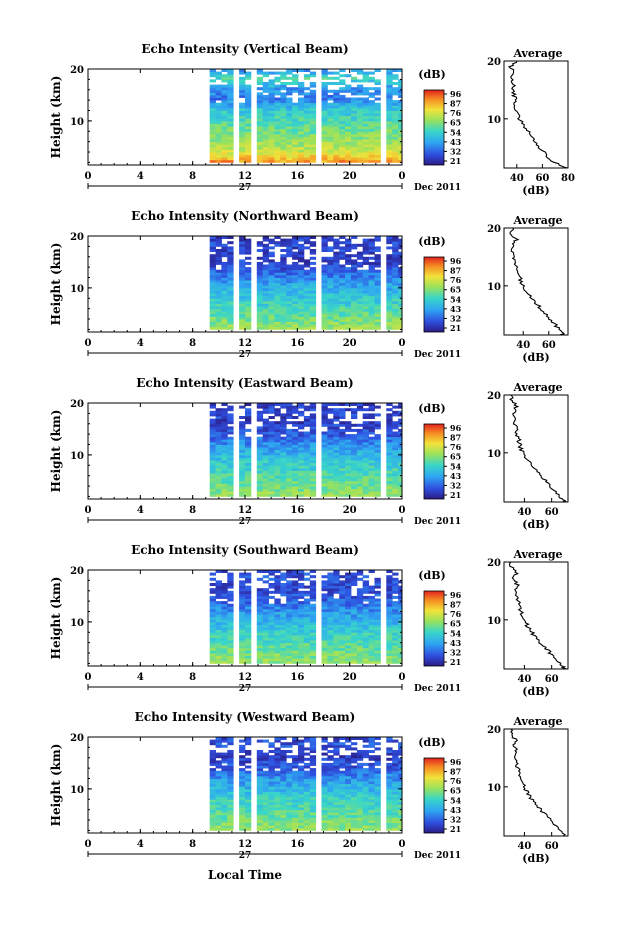 This screenshot has height=929, width=618. Describe the element at coordinates (297, 176) in the screenshot. I see `x-tick-label: 16` at that location.